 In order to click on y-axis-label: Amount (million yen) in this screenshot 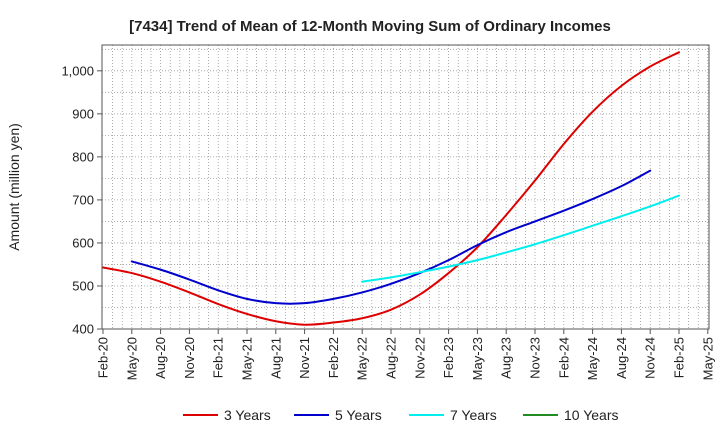, I will do `click(14, 187)`.